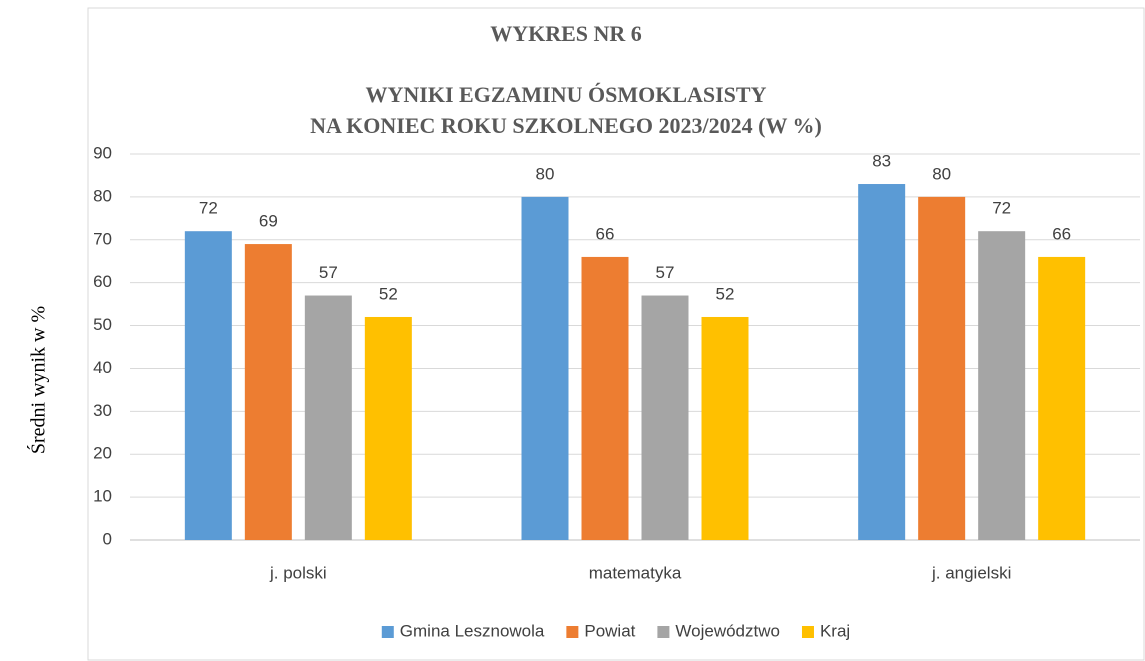 Image resolution: width=1145 pixels, height=661 pixels. I want to click on y-tick-label: 40, so click(102, 367).